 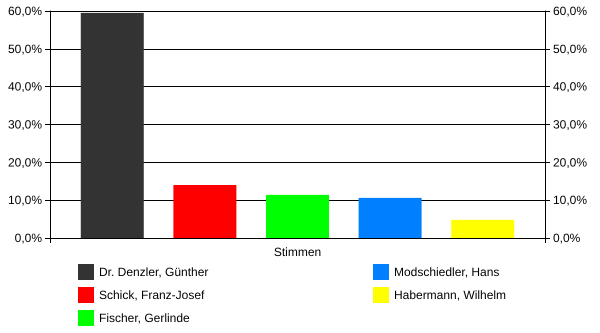 What do you see at coordinates (25, 162) in the screenshot?
I see `y-tick-label: 20,0%` at bounding box center [25, 162].